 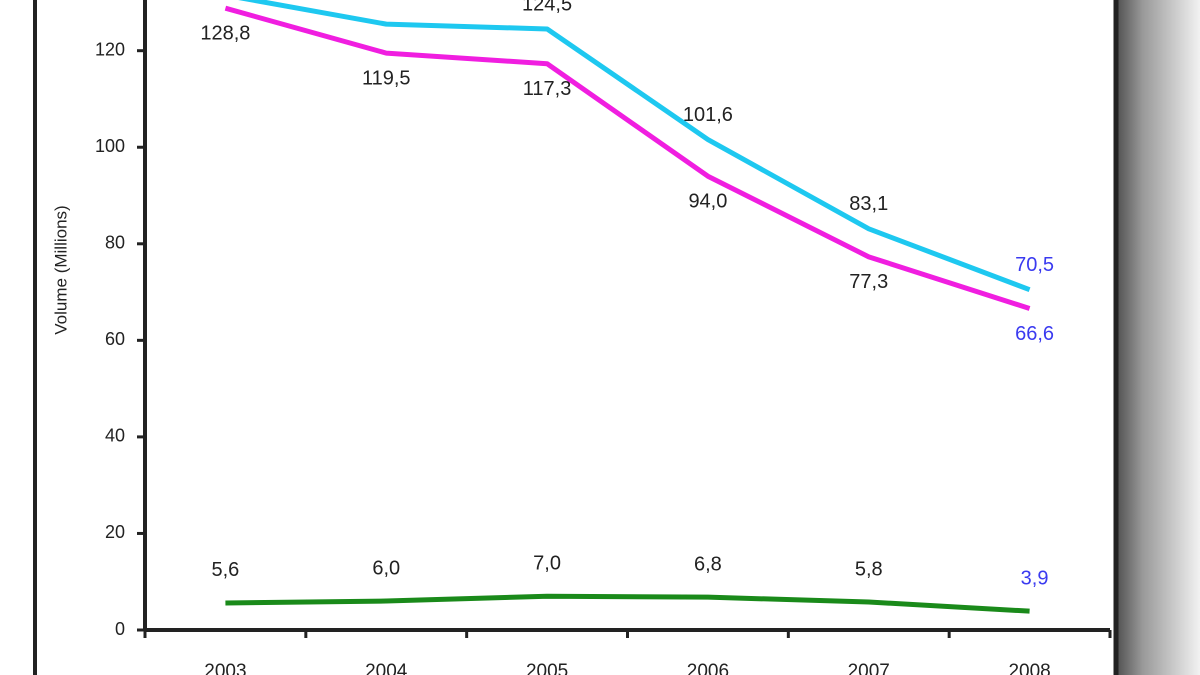 What do you see at coordinates (120, 629) in the screenshot?
I see `y-tick-label: 0` at bounding box center [120, 629].